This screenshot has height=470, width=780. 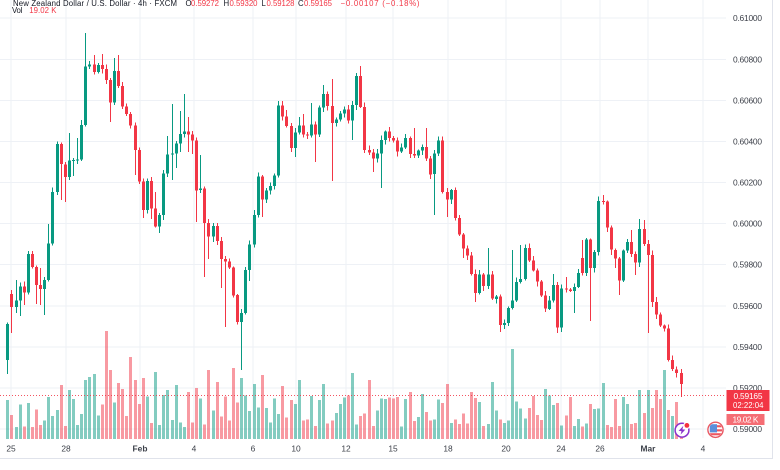 What do you see at coordinates (747, 18) in the screenshot?
I see `svg-text: 0.61000` at bounding box center [747, 18].